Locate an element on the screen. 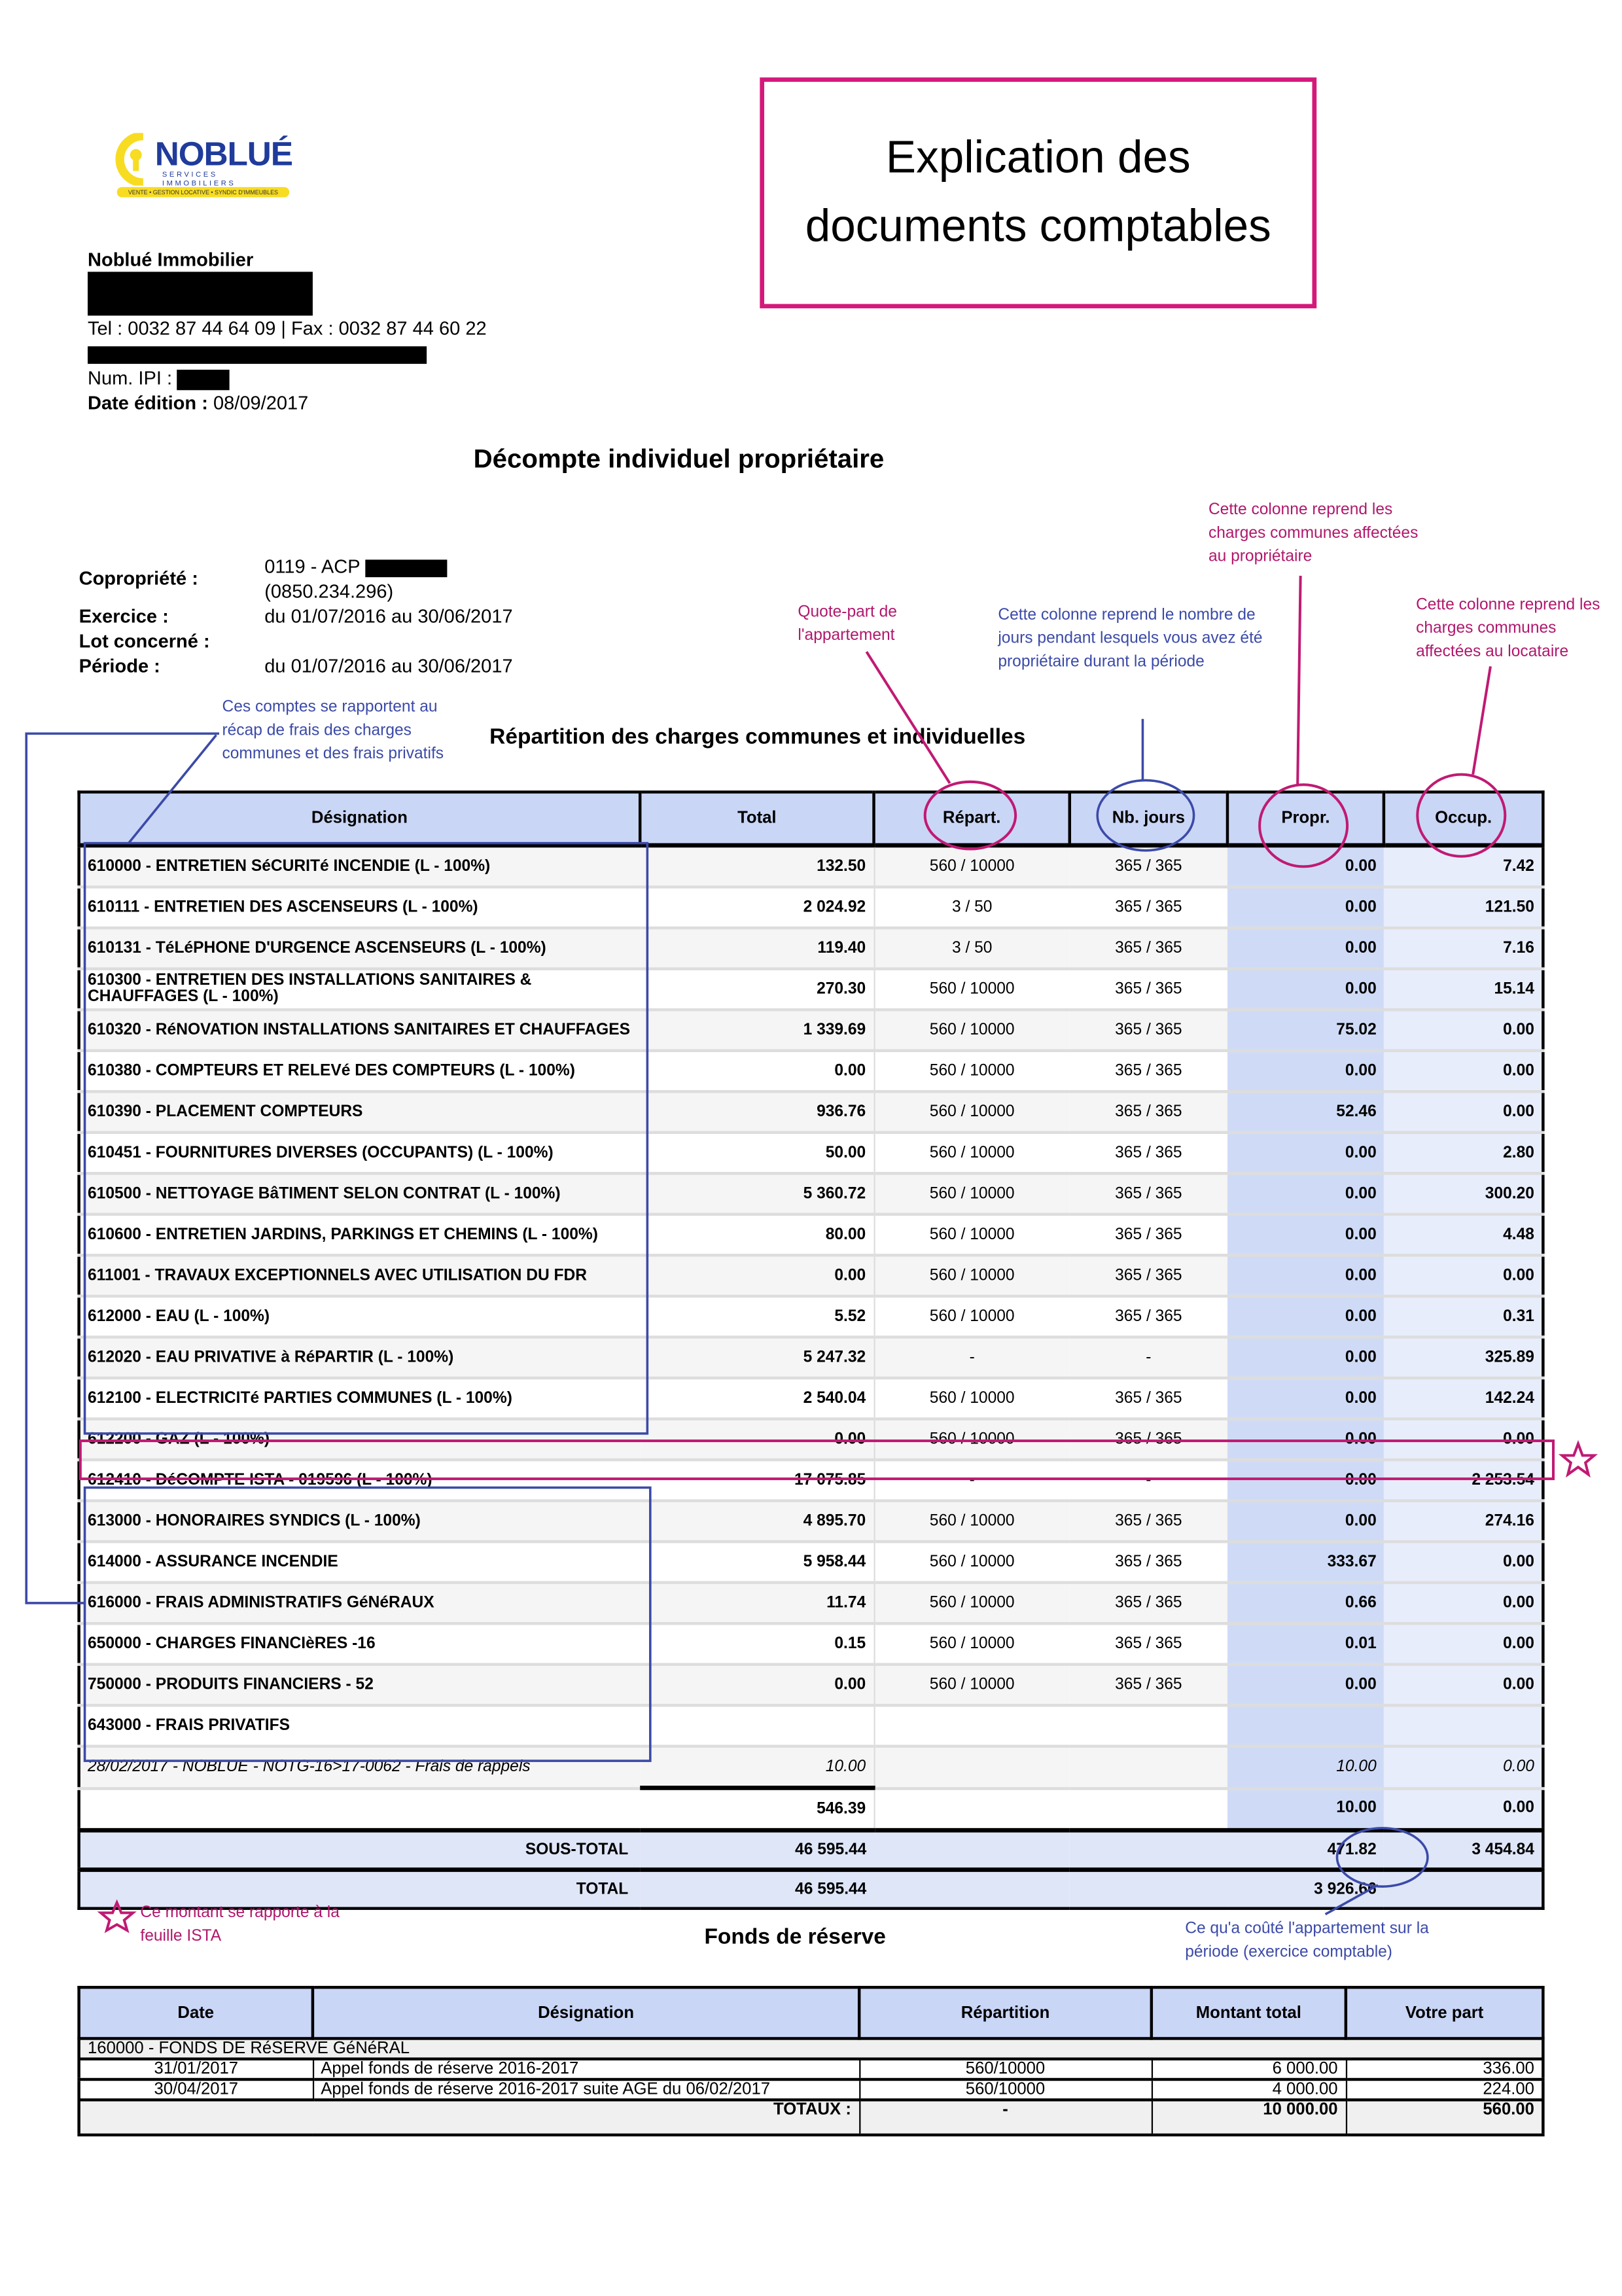 Image resolution: width=1622 pixels, height=2296 pixels. cell-total: 119.40 is located at coordinates (758, 949).